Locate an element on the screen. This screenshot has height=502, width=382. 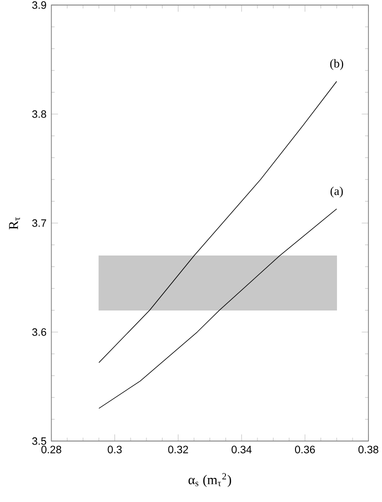
y-axis-title: R$_{τ}$ is located at coordinates (14, 223).